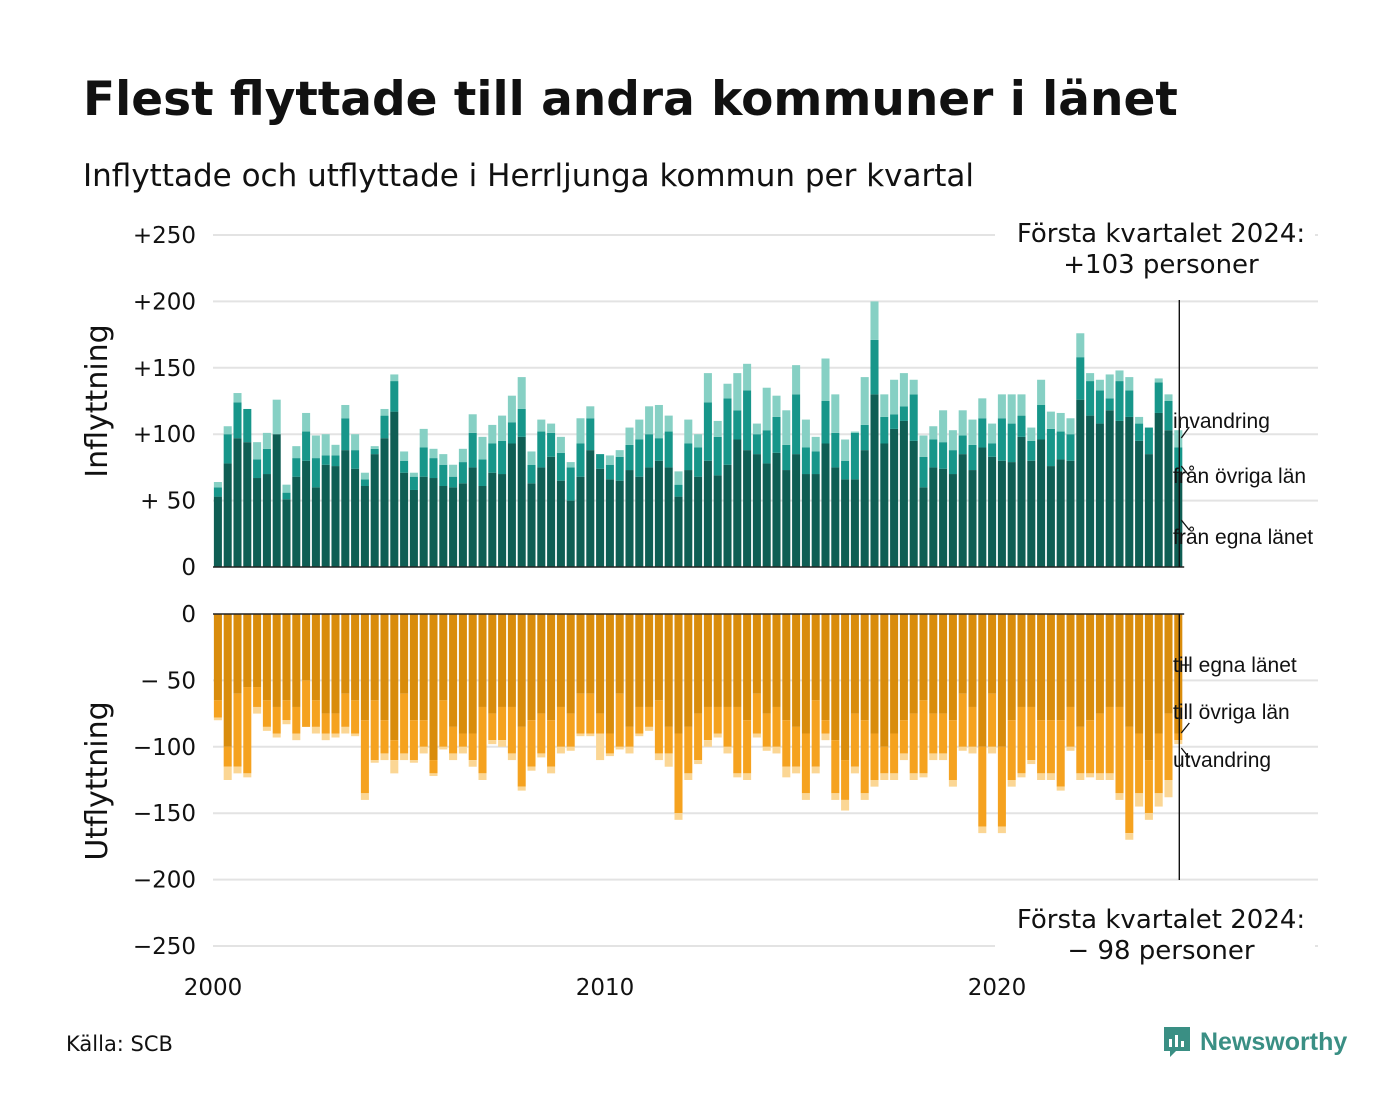 This screenshot has width=1400, height=1120. What do you see at coordinates (164, 435) in the screenshot?
I see `y-tick-label: +100` at bounding box center [164, 435].